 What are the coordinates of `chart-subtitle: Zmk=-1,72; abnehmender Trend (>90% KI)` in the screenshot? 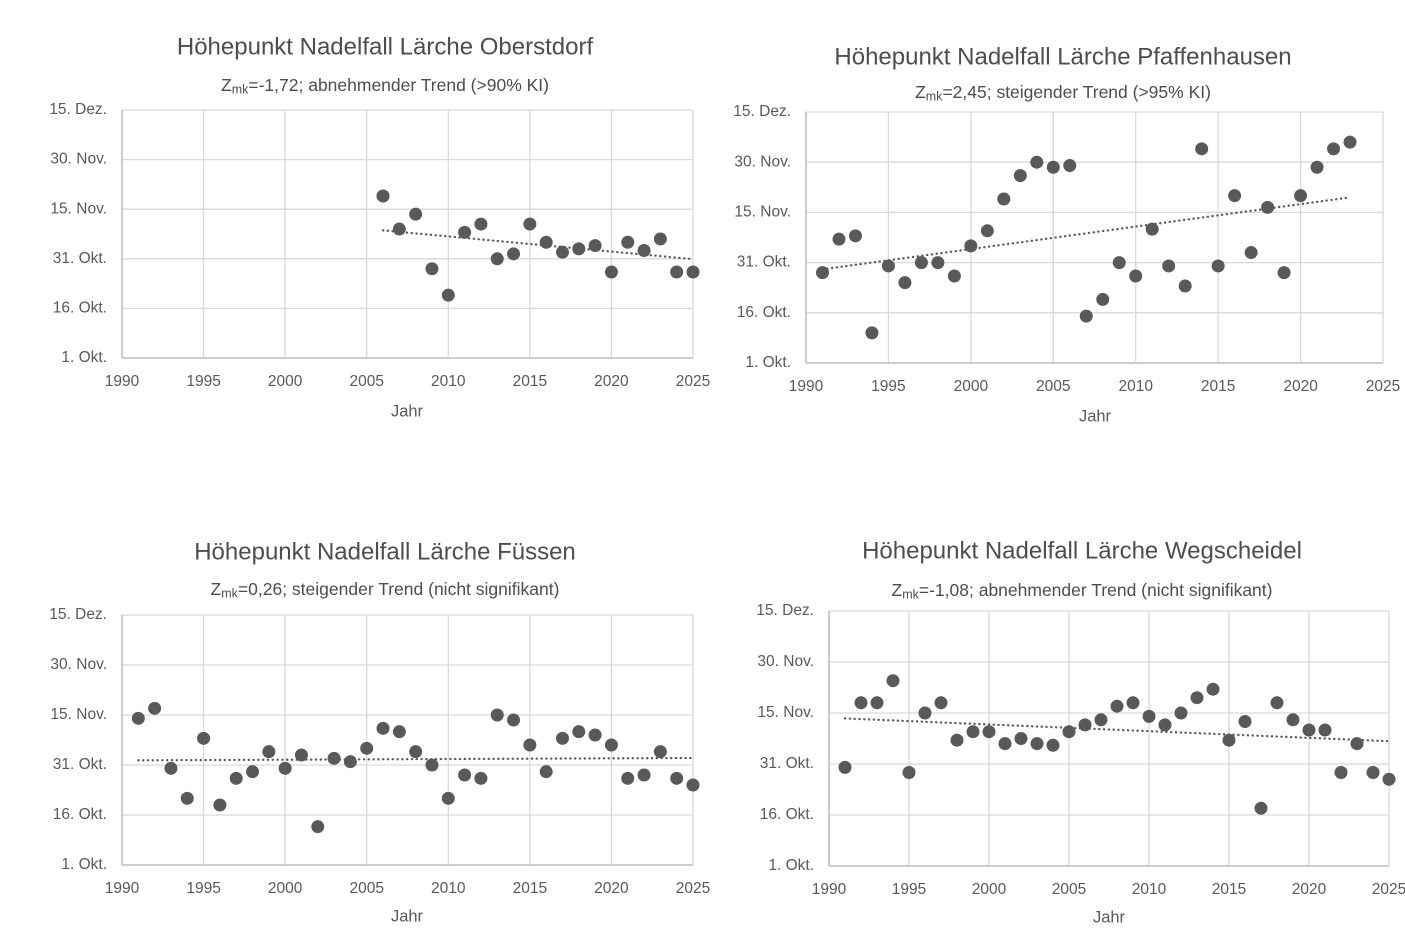 It's located at (385, 86).